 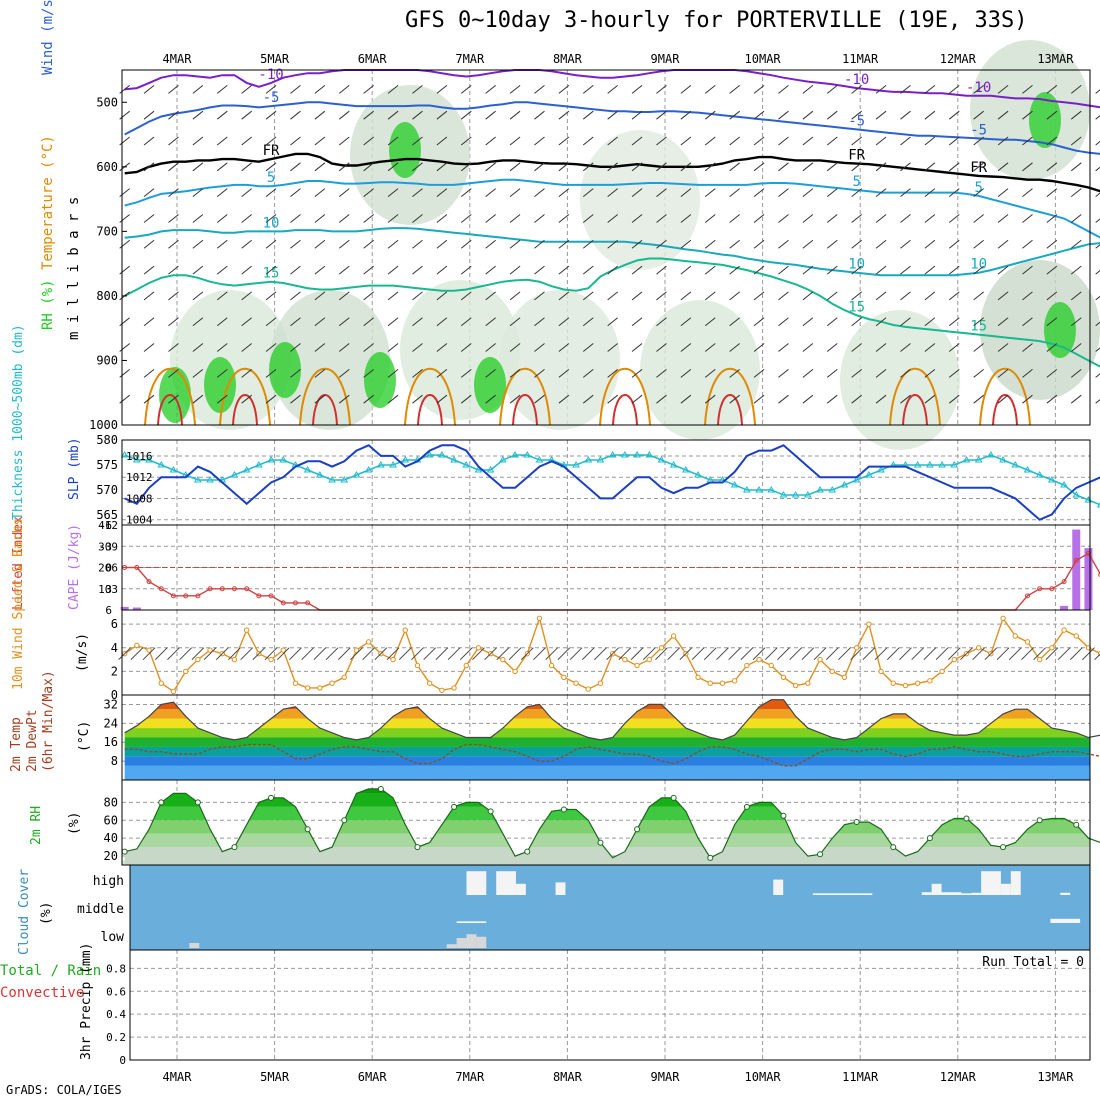 I want to click on x-tick-label-bottom: 12MAR, so click(x=958, y=1077).